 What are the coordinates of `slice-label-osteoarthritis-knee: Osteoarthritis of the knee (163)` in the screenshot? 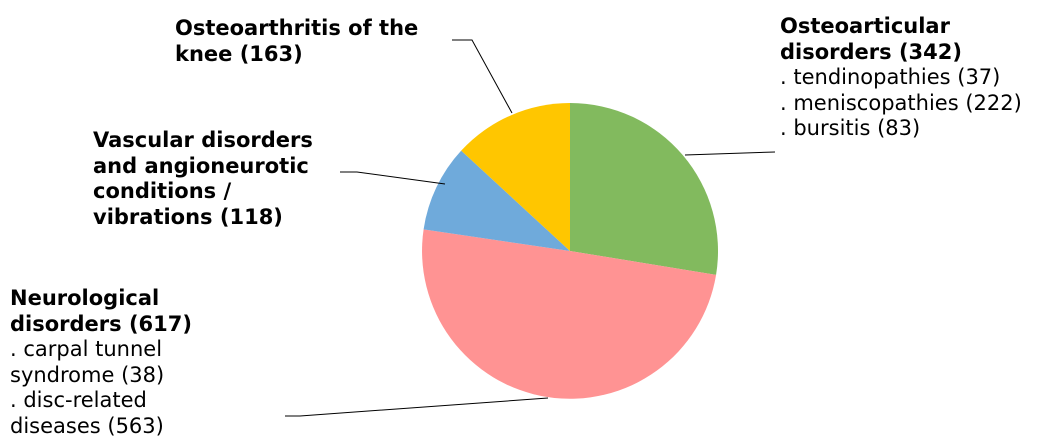 It's located at (317, 41).